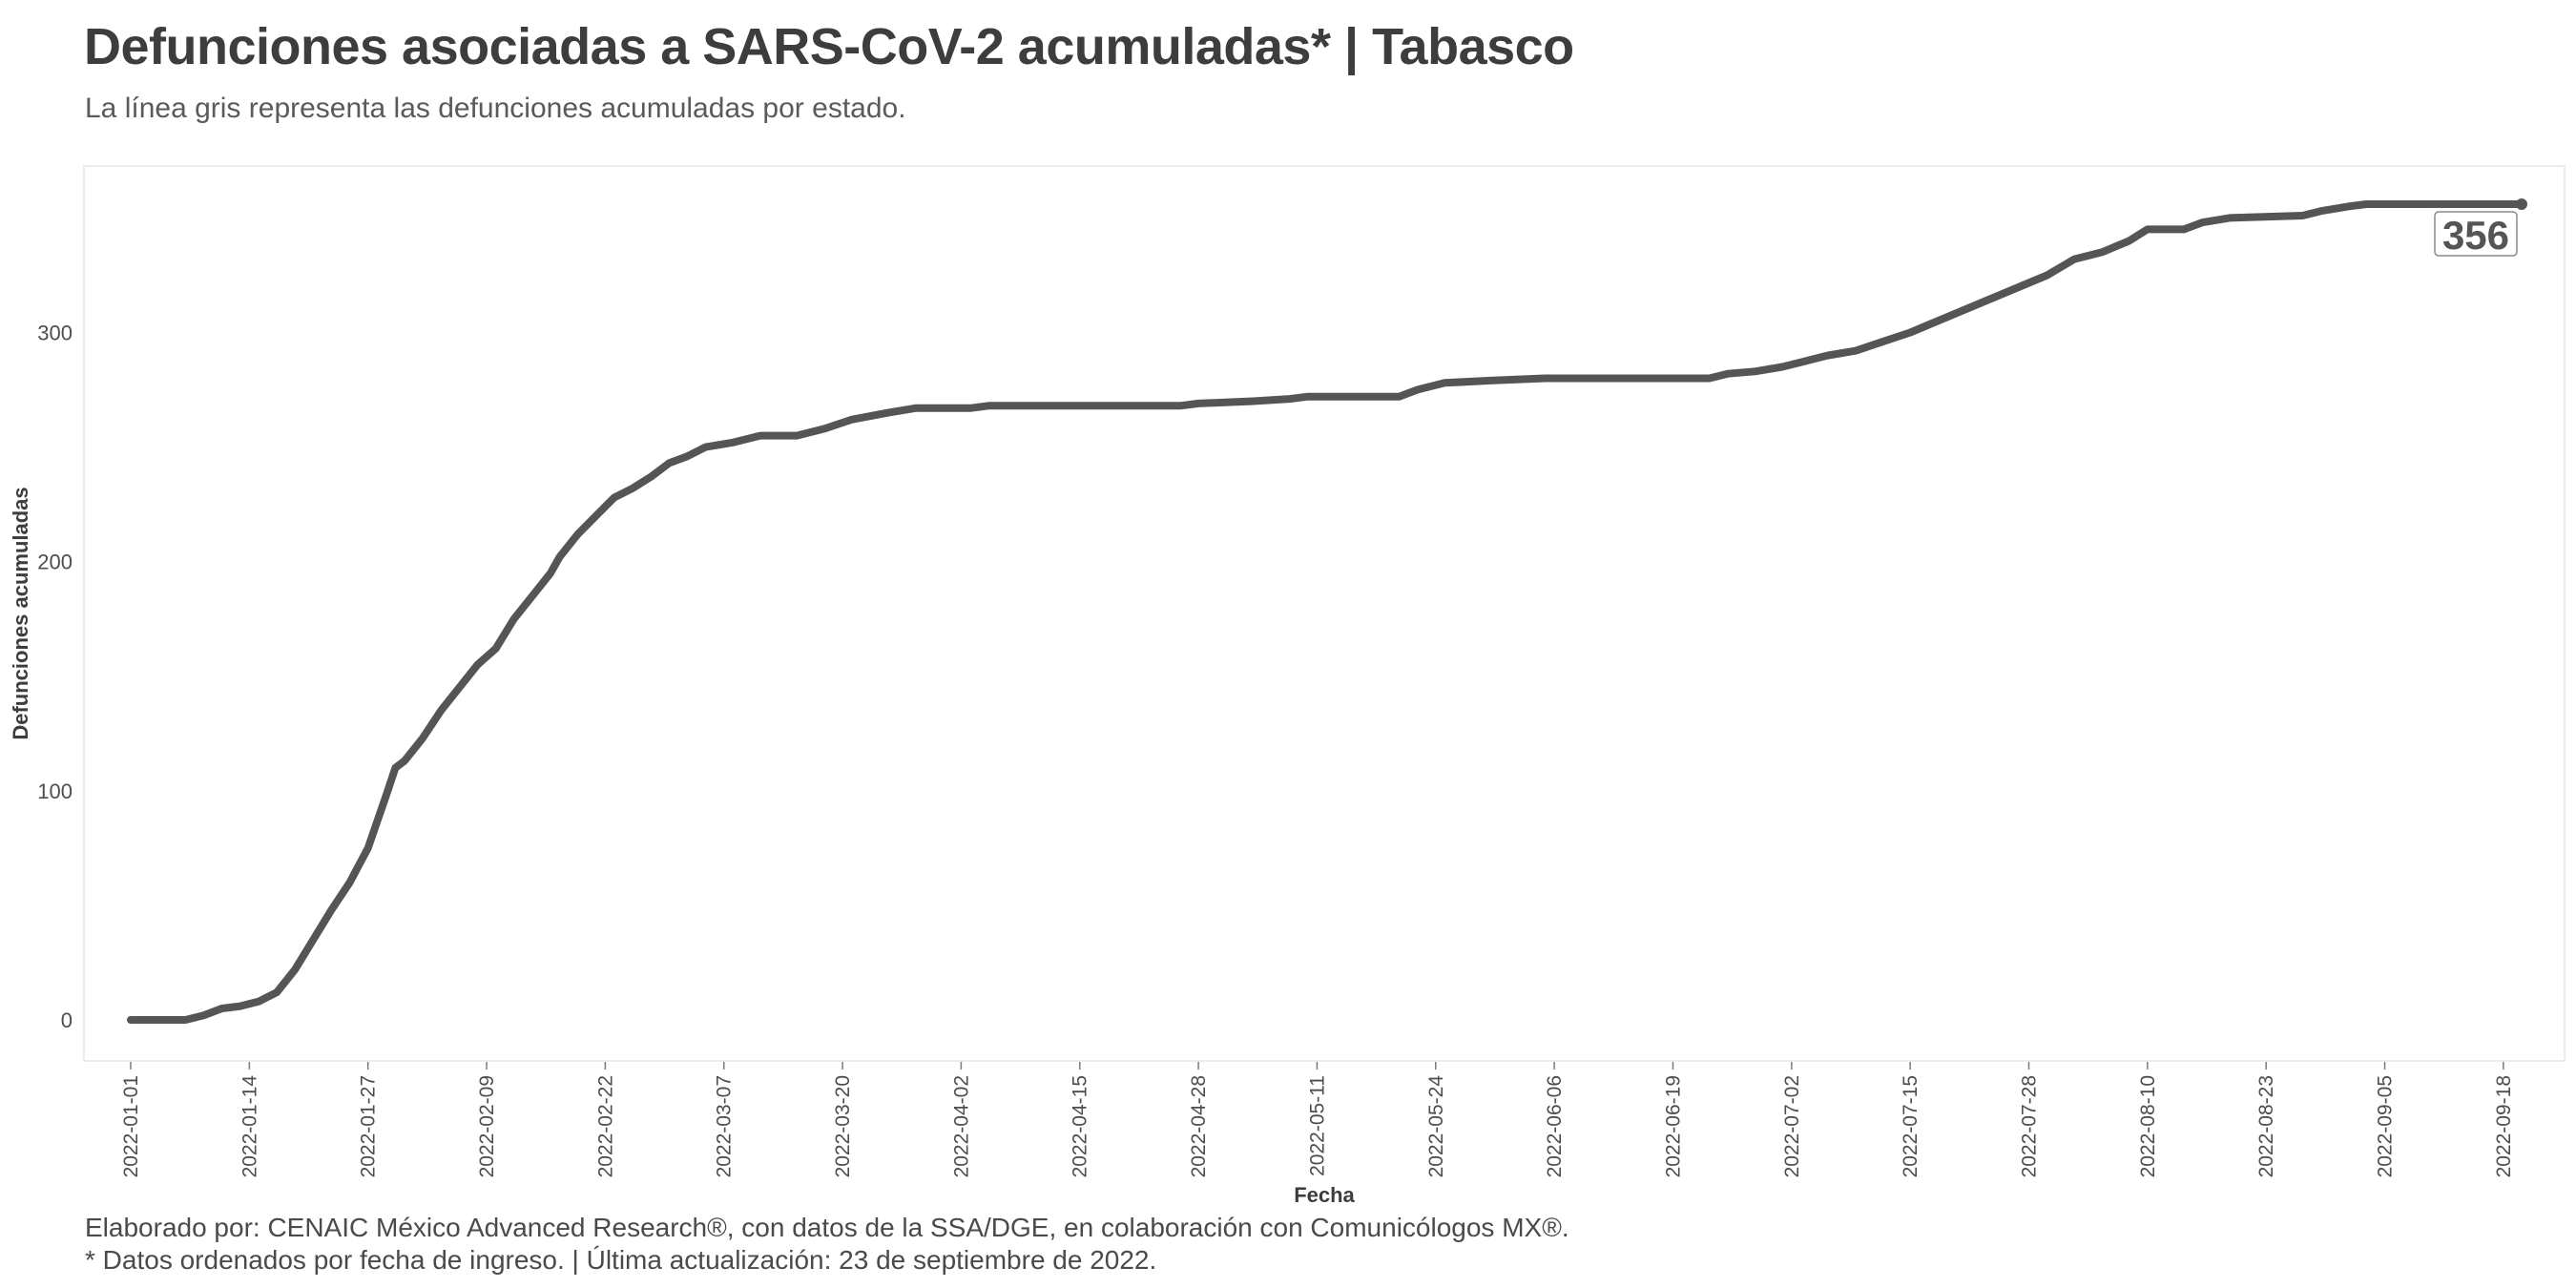 Image resolution: width=2576 pixels, height=1288 pixels. I want to click on x-tick-label: 2022-02-22, so click(605, 1126).